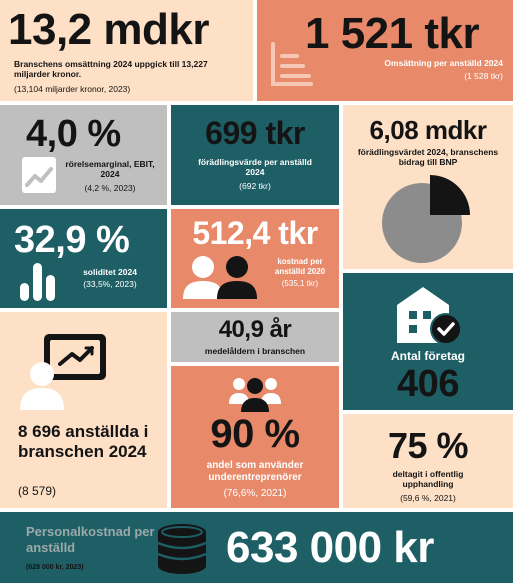  What do you see at coordinates (255, 233) in the screenshot?
I see `kostnad-value: 512,4 tkr` at bounding box center [255, 233].